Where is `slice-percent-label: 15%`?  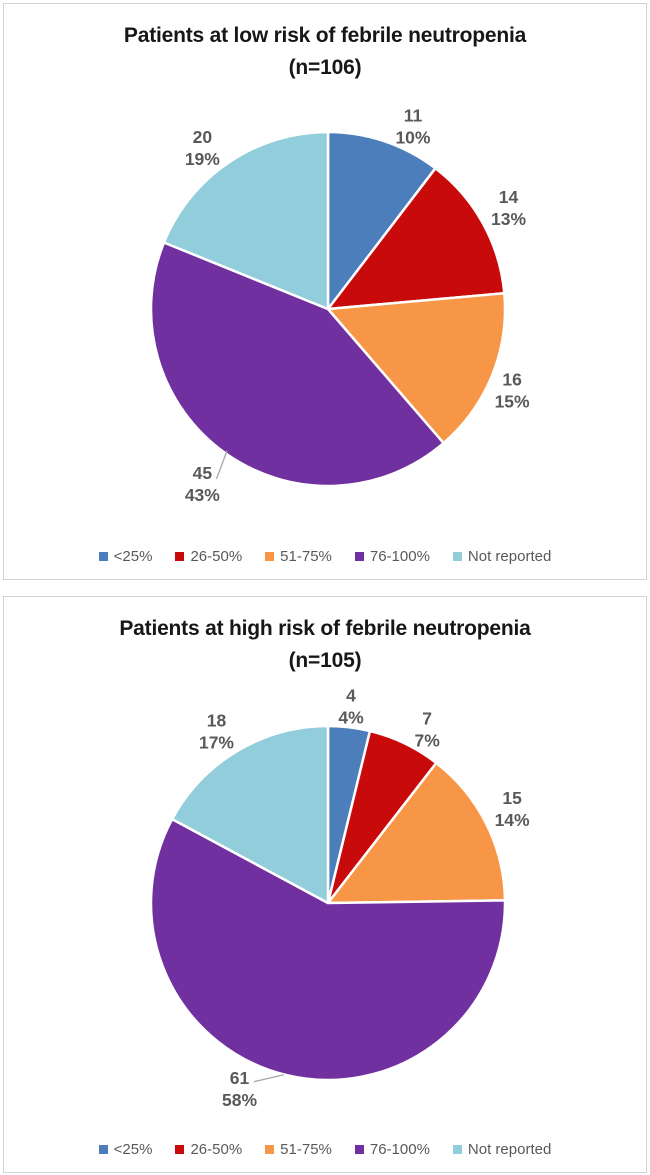 slice-percent-label: 15% is located at coordinates (512, 401).